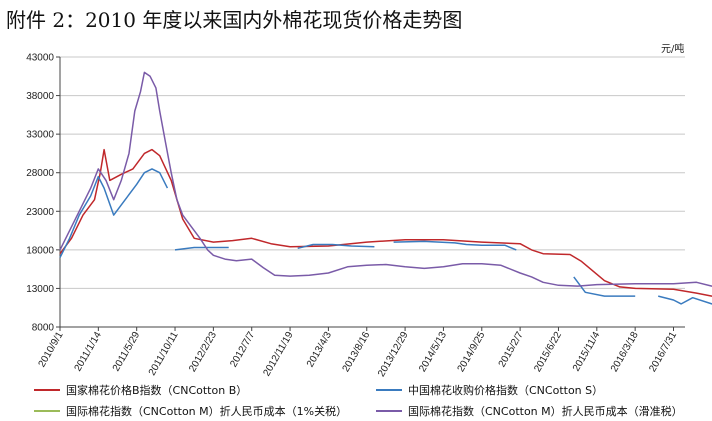  I want to click on legend-item-cncotton-s: 中国棉花收购价格指数（CNCotton S）, so click(489, 390).